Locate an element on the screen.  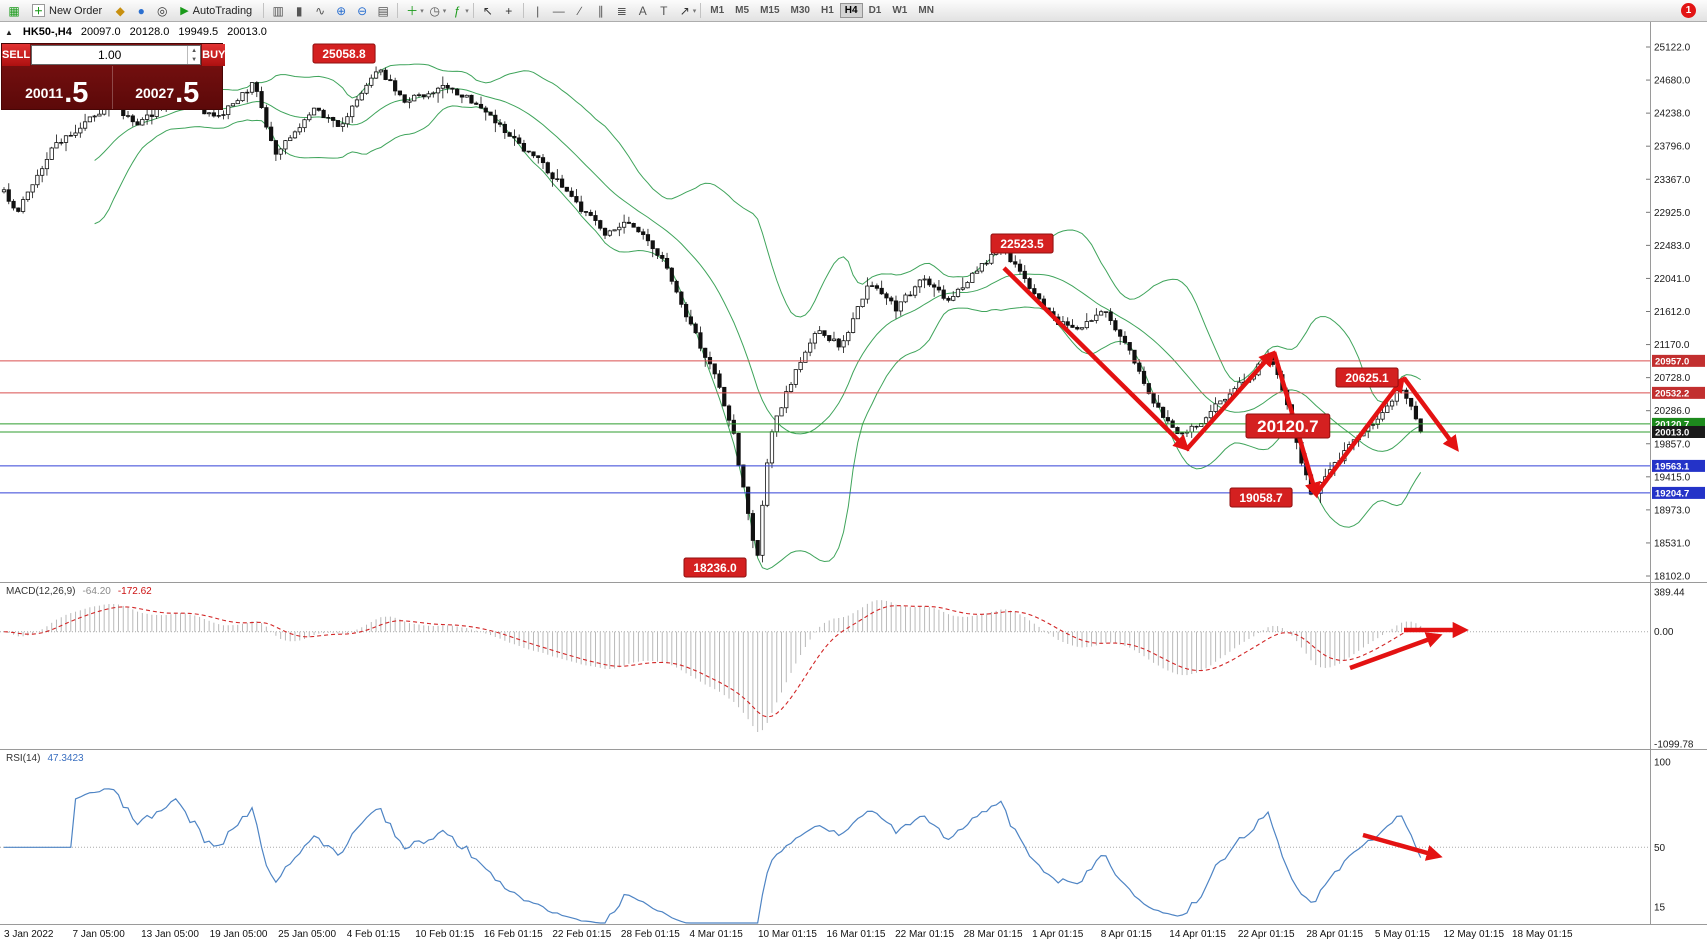
new-chart-icon: ＋ is located at coordinates (412, 11).